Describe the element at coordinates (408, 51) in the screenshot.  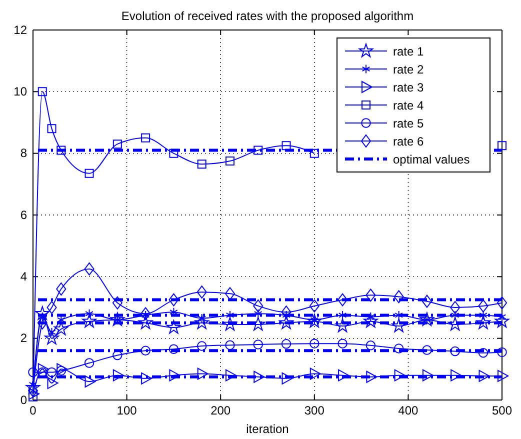
I see `legend-label: rate 1` at that location.